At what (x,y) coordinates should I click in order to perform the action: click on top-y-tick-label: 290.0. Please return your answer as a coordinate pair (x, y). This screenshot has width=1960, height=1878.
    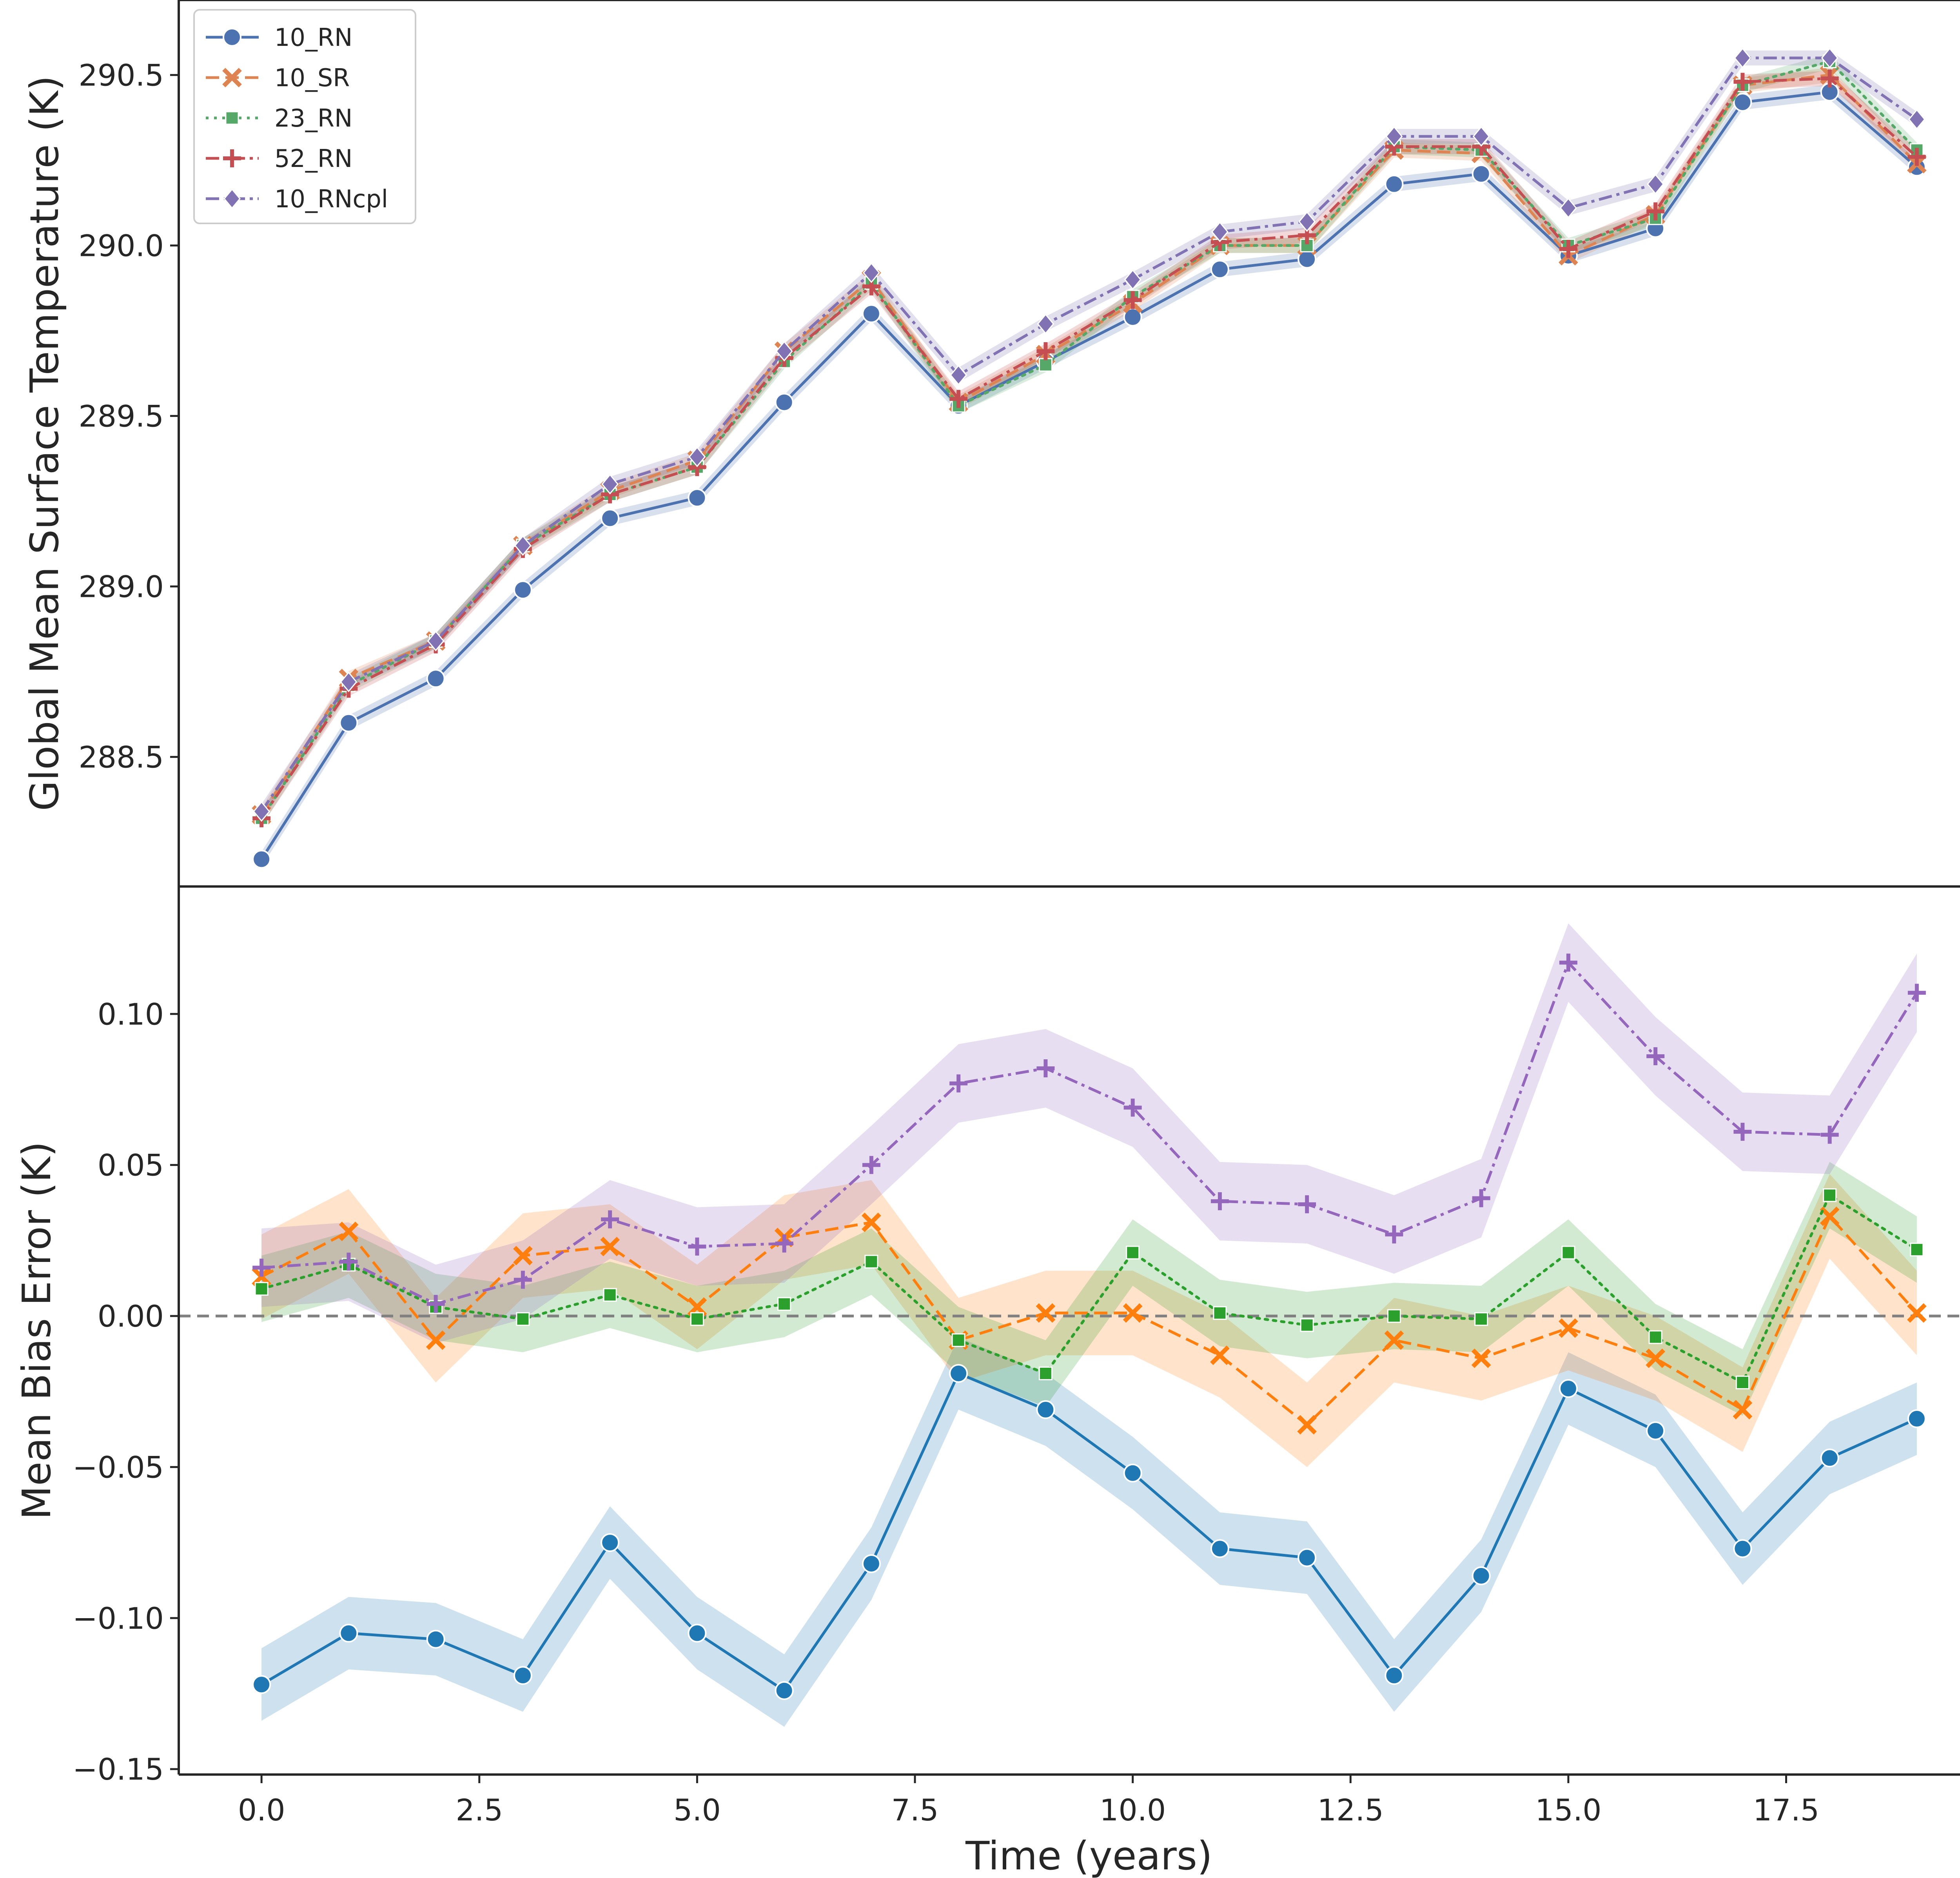
    Looking at the image, I should click on (121, 245).